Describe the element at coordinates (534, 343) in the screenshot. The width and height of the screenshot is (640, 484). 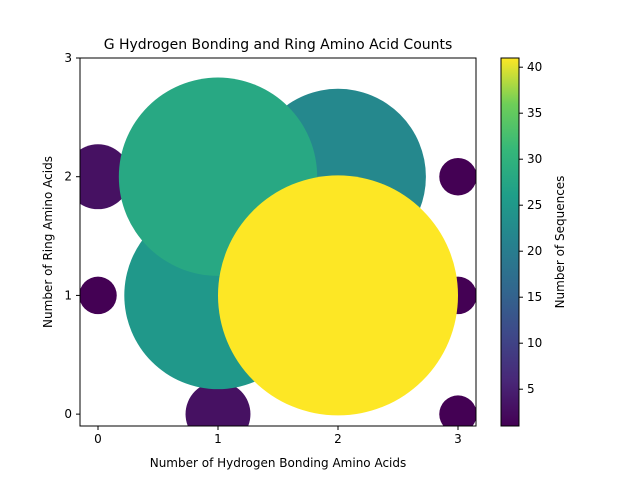
I see `colorbar-tick-label: 10` at that location.